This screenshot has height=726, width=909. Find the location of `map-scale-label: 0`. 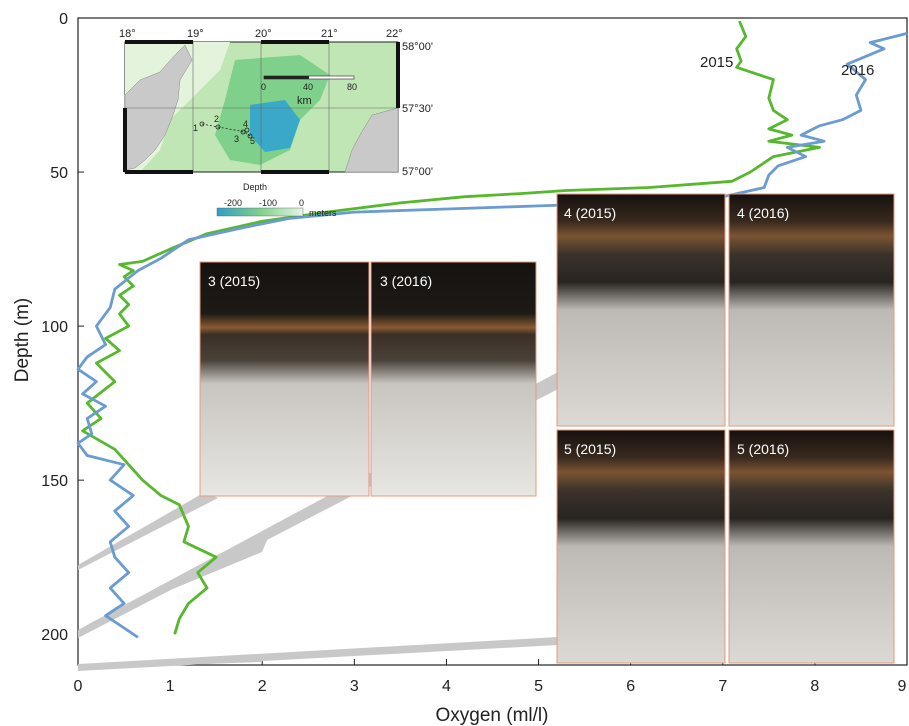

map-scale-label: 0 is located at coordinates (263, 87).